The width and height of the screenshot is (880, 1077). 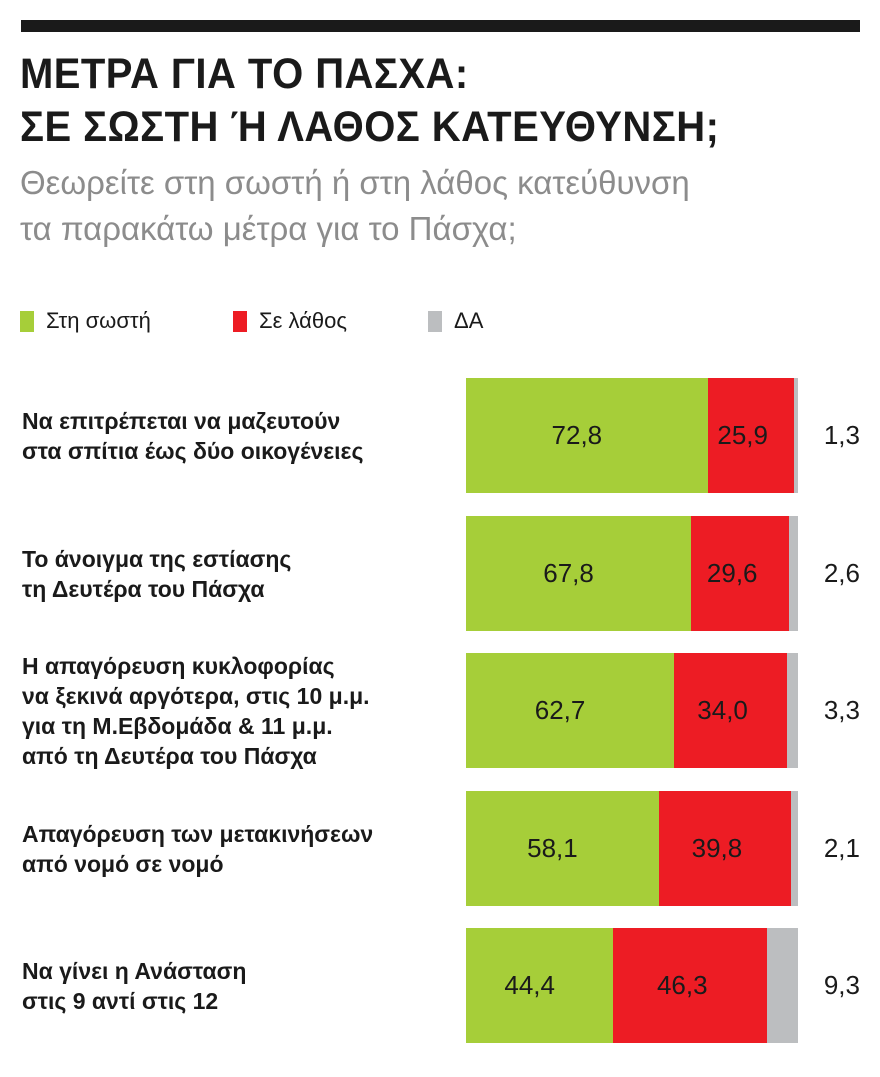 I want to click on stacked-bar: 44,4 46,3, so click(x=632, y=985).